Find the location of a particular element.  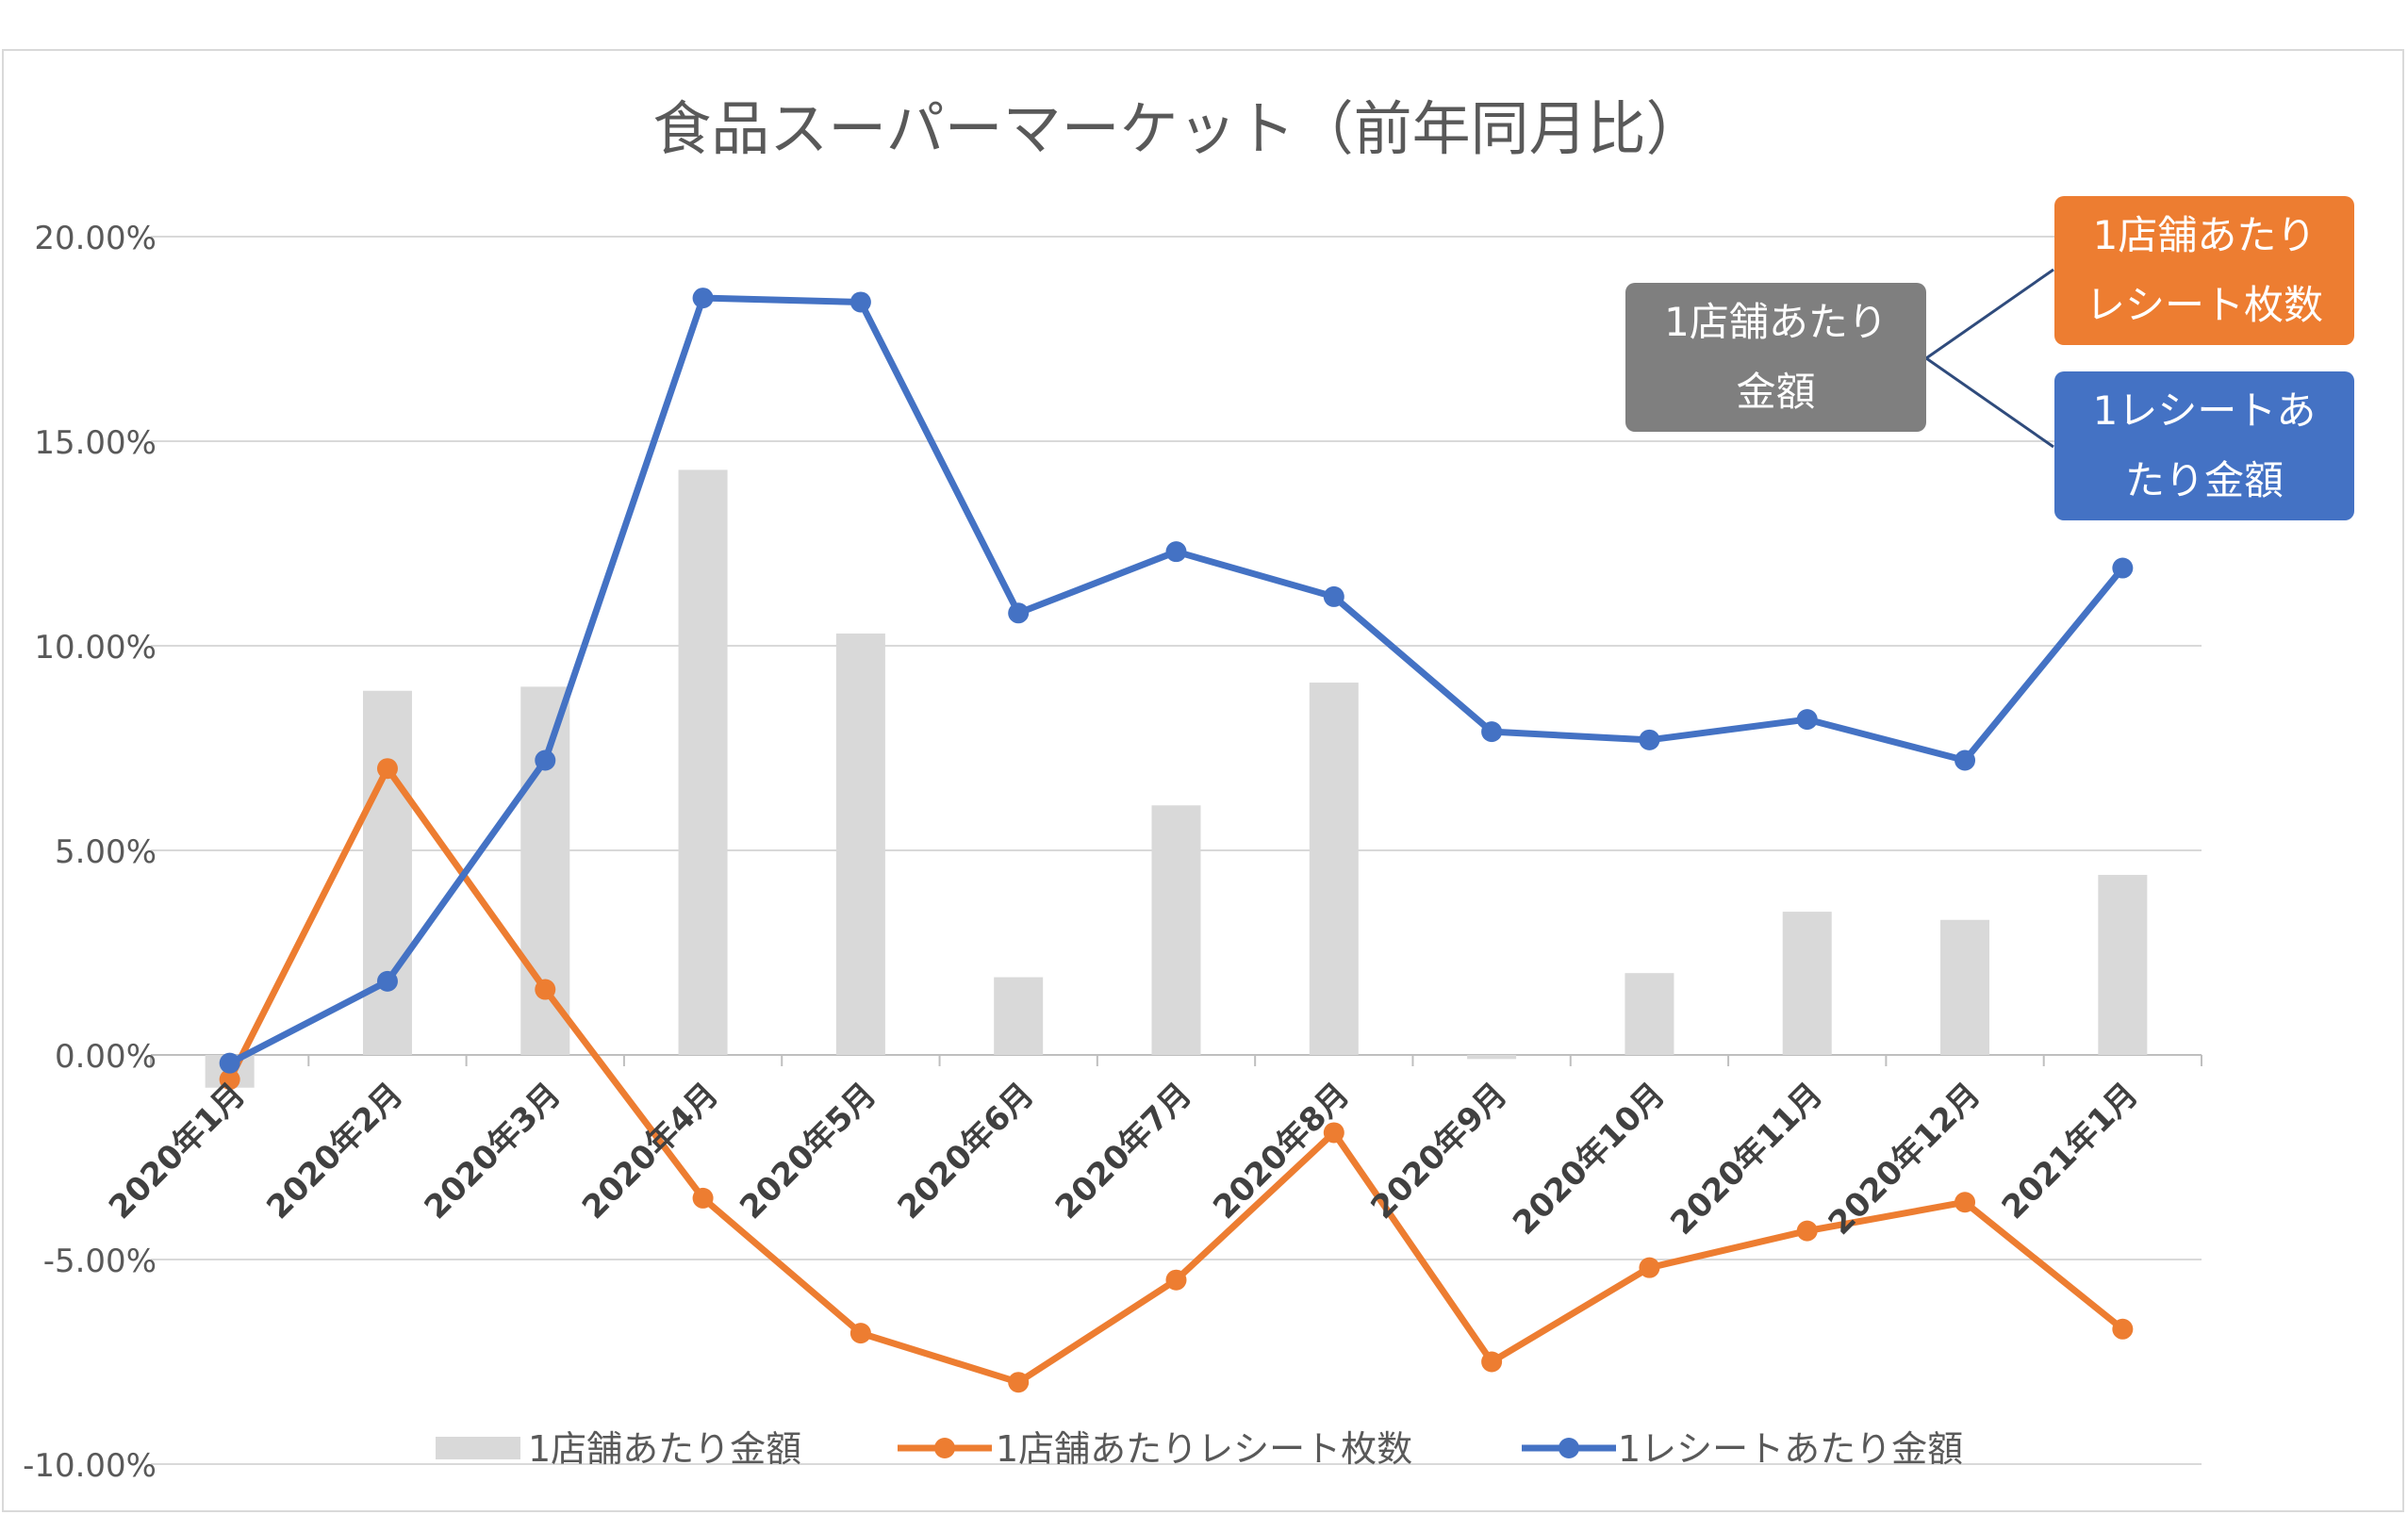

callout-receipts-line1: 1店舗あたり is located at coordinates (2204, 235).